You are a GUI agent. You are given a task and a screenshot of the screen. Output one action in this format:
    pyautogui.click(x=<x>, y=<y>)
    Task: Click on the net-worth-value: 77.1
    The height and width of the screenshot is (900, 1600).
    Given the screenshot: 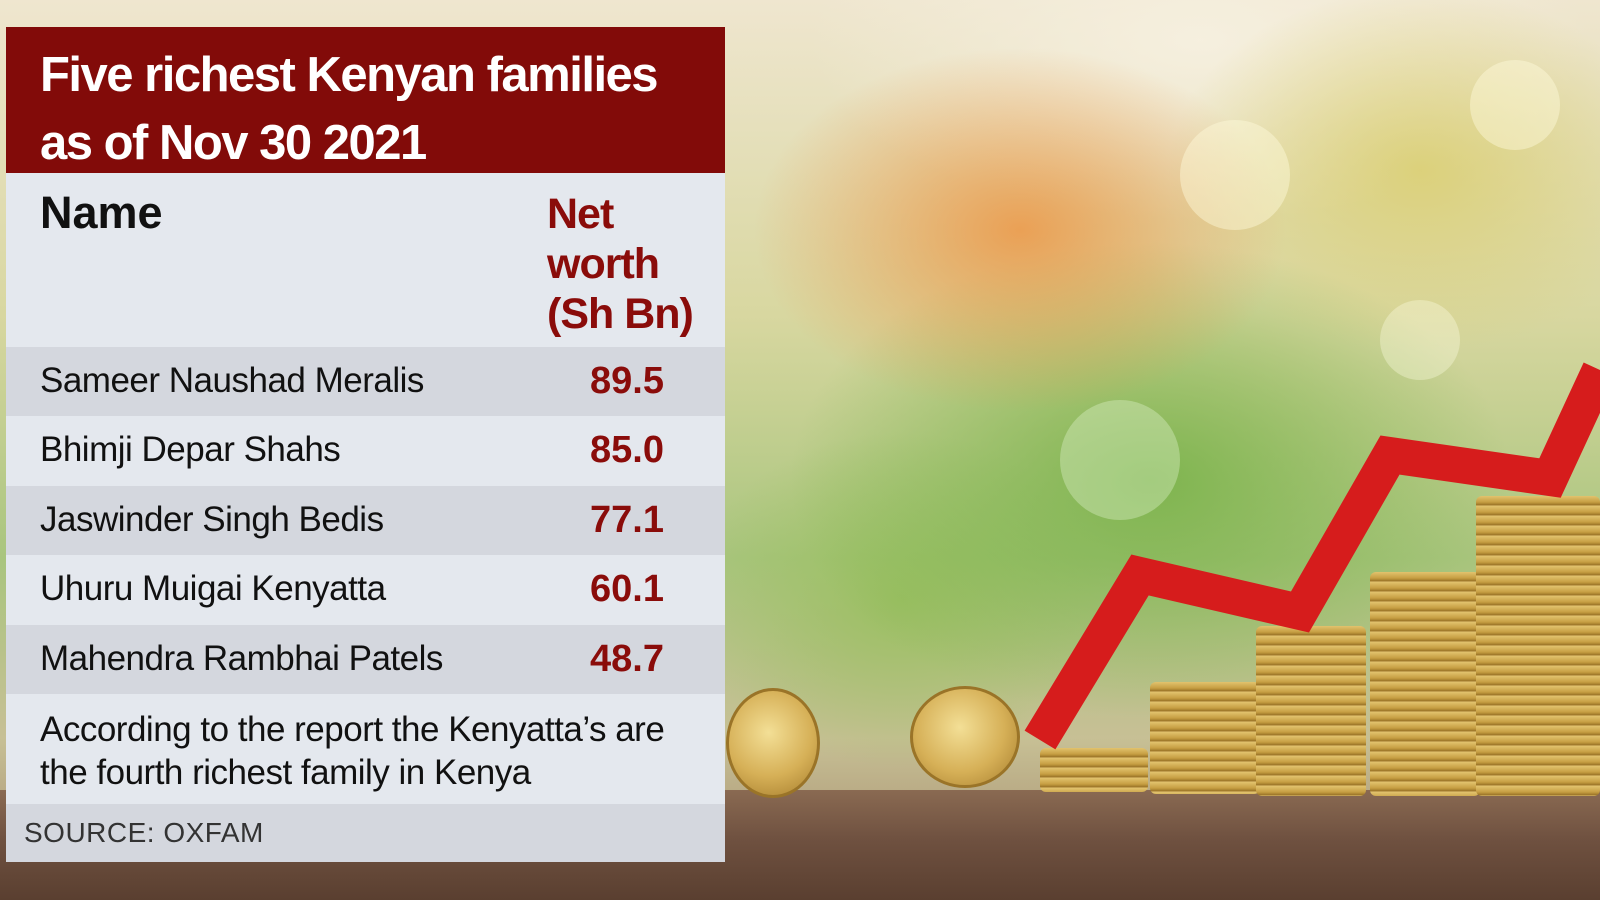 What is the action you would take?
    pyautogui.click(x=627, y=519)
    